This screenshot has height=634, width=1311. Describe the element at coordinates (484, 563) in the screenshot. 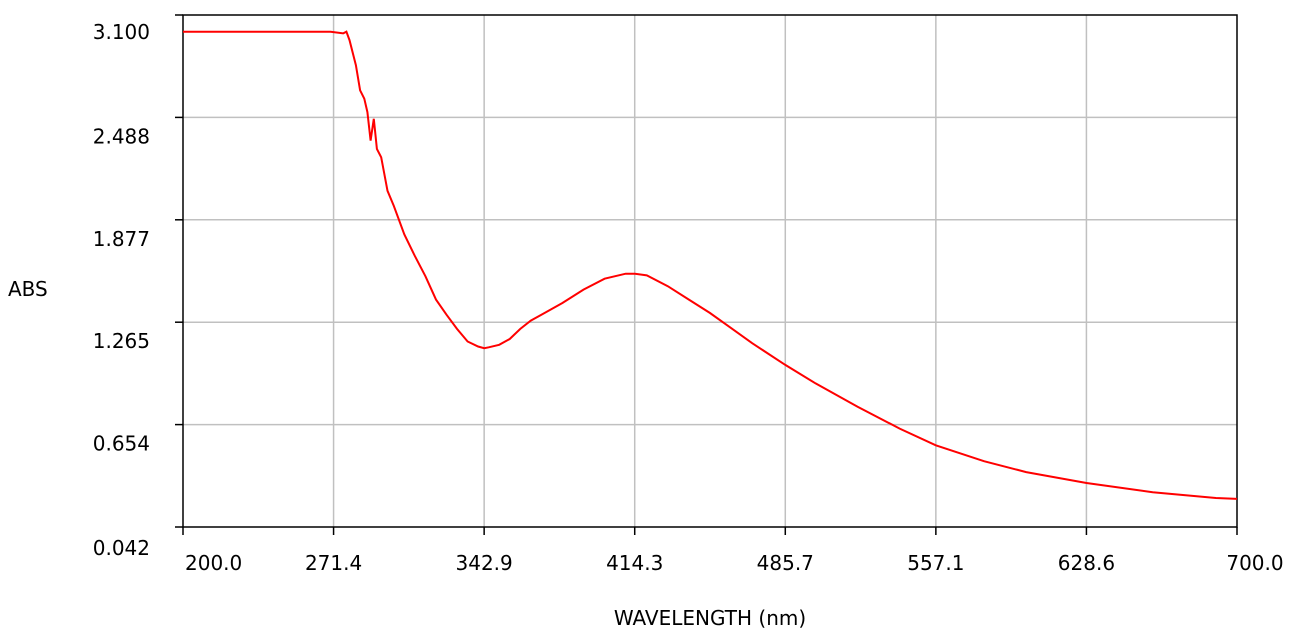

I see `x-tick-label: 342.9` at that location.